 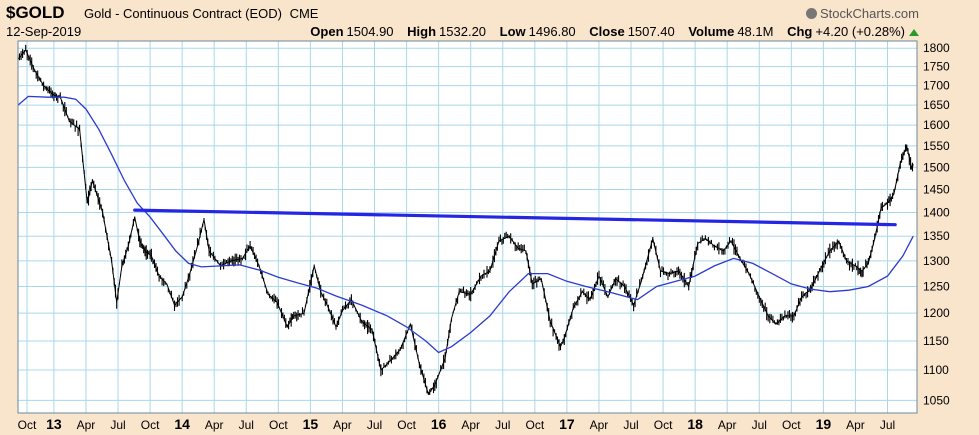 I want to click on brand-link: StockCharts.com, so click(x=862, y=13).